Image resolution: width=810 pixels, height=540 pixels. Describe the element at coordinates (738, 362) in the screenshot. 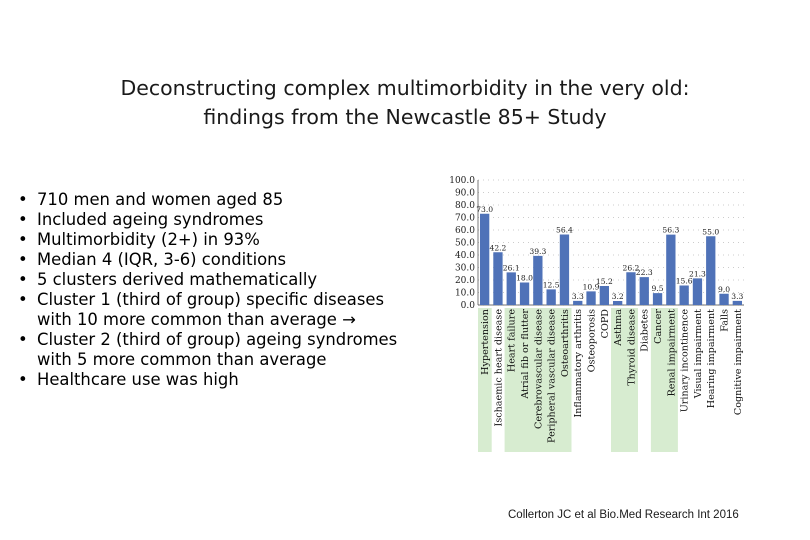

I see `category-label: Cognitive impairment` at that location.